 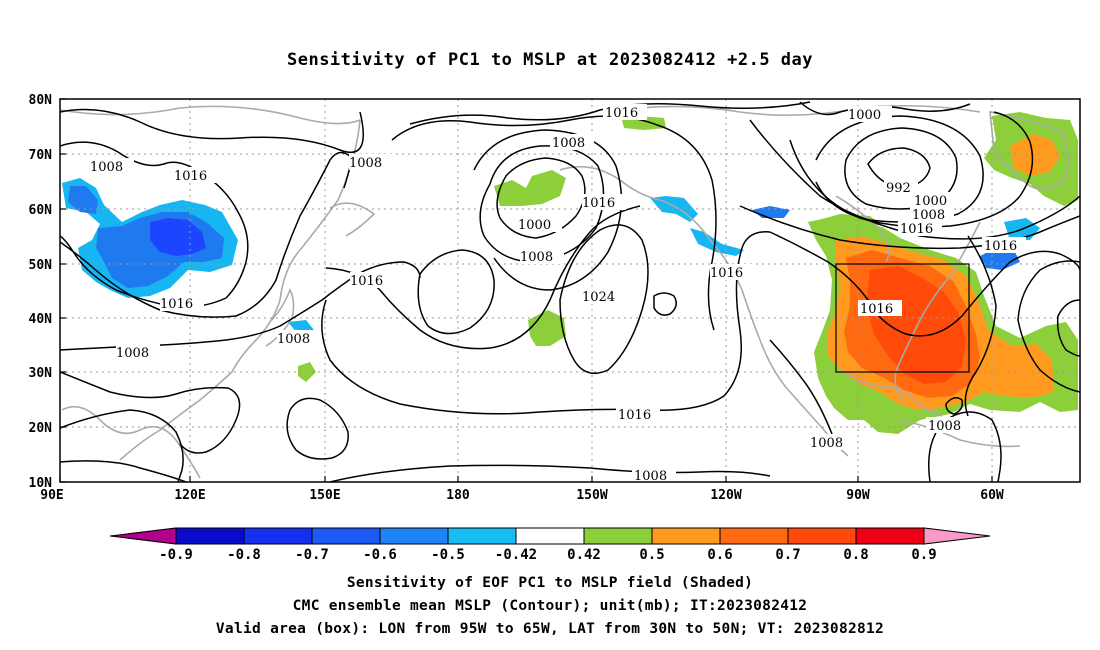 I want to click on lat-tick-label: 50N, so click(x=41, y=265).